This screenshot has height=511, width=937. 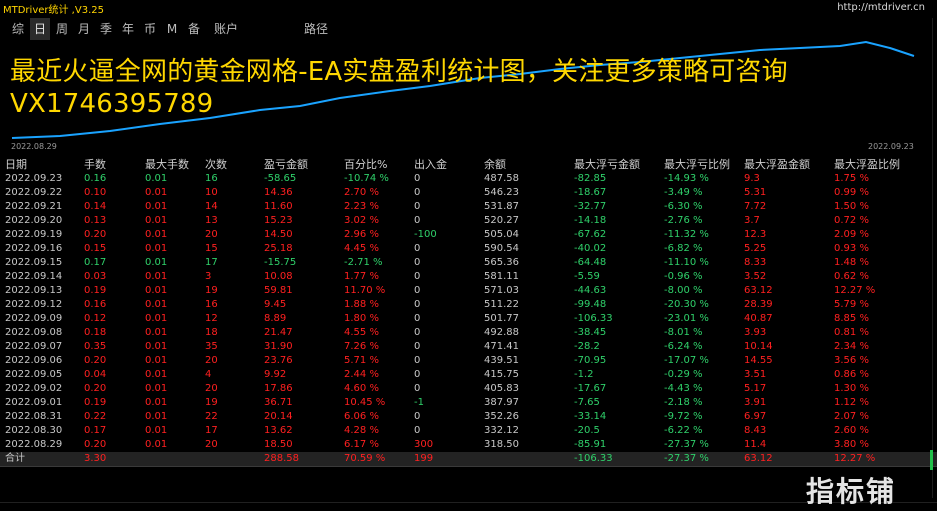 I want to click on table-cell: 59.81, so click(x=278, y=290).